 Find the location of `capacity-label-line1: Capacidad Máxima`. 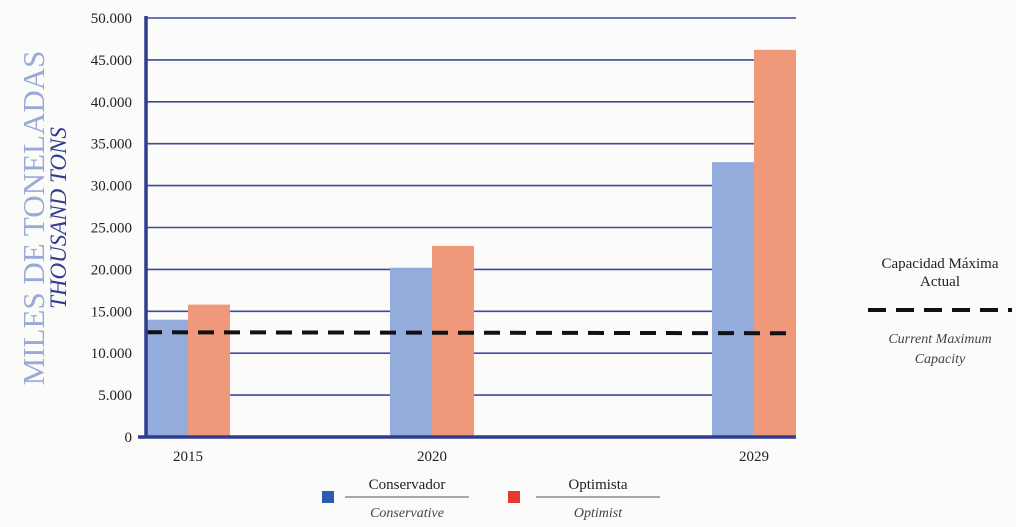

capacity-label-line1: Capacidad Máxima is located at coordinates (939, 264).